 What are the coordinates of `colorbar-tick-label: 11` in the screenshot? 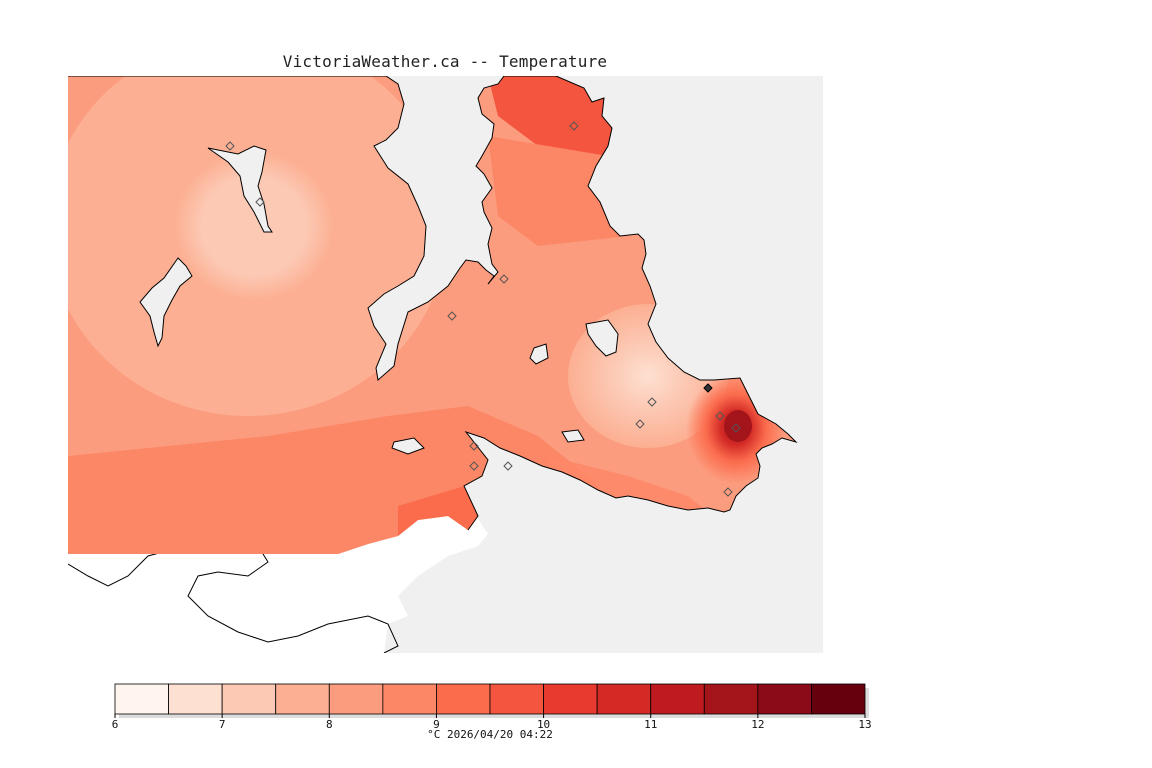 It's located at (650, 724).